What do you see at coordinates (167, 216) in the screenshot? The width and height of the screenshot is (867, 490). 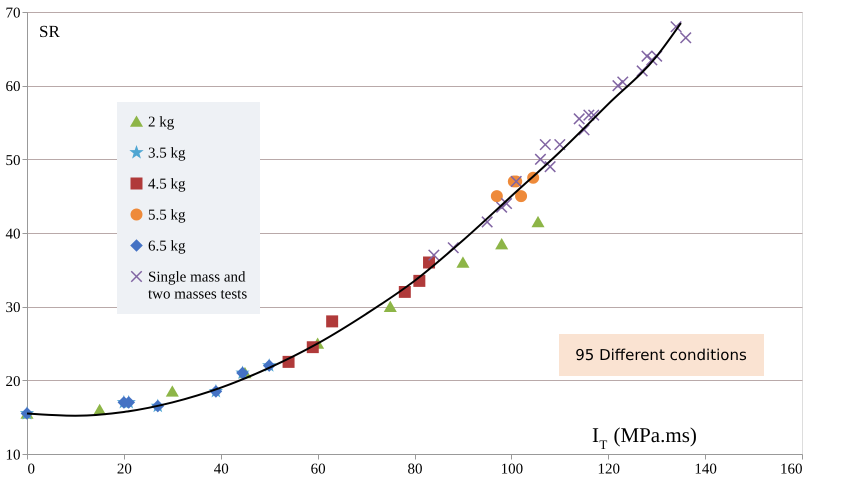 I see `legend-label: 5.5 kg` at bounding box center [167, 216].